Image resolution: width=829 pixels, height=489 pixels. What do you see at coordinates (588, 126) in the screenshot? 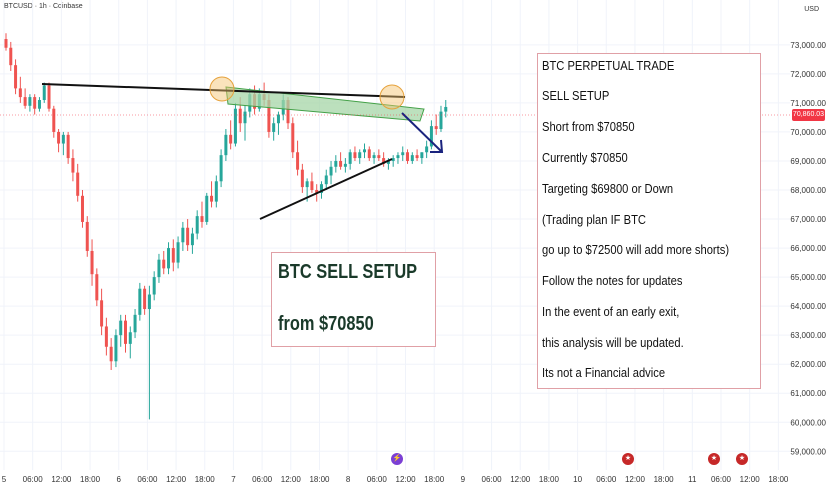
I see `note-line: Short from $70850` at bounding box center [588, 126].